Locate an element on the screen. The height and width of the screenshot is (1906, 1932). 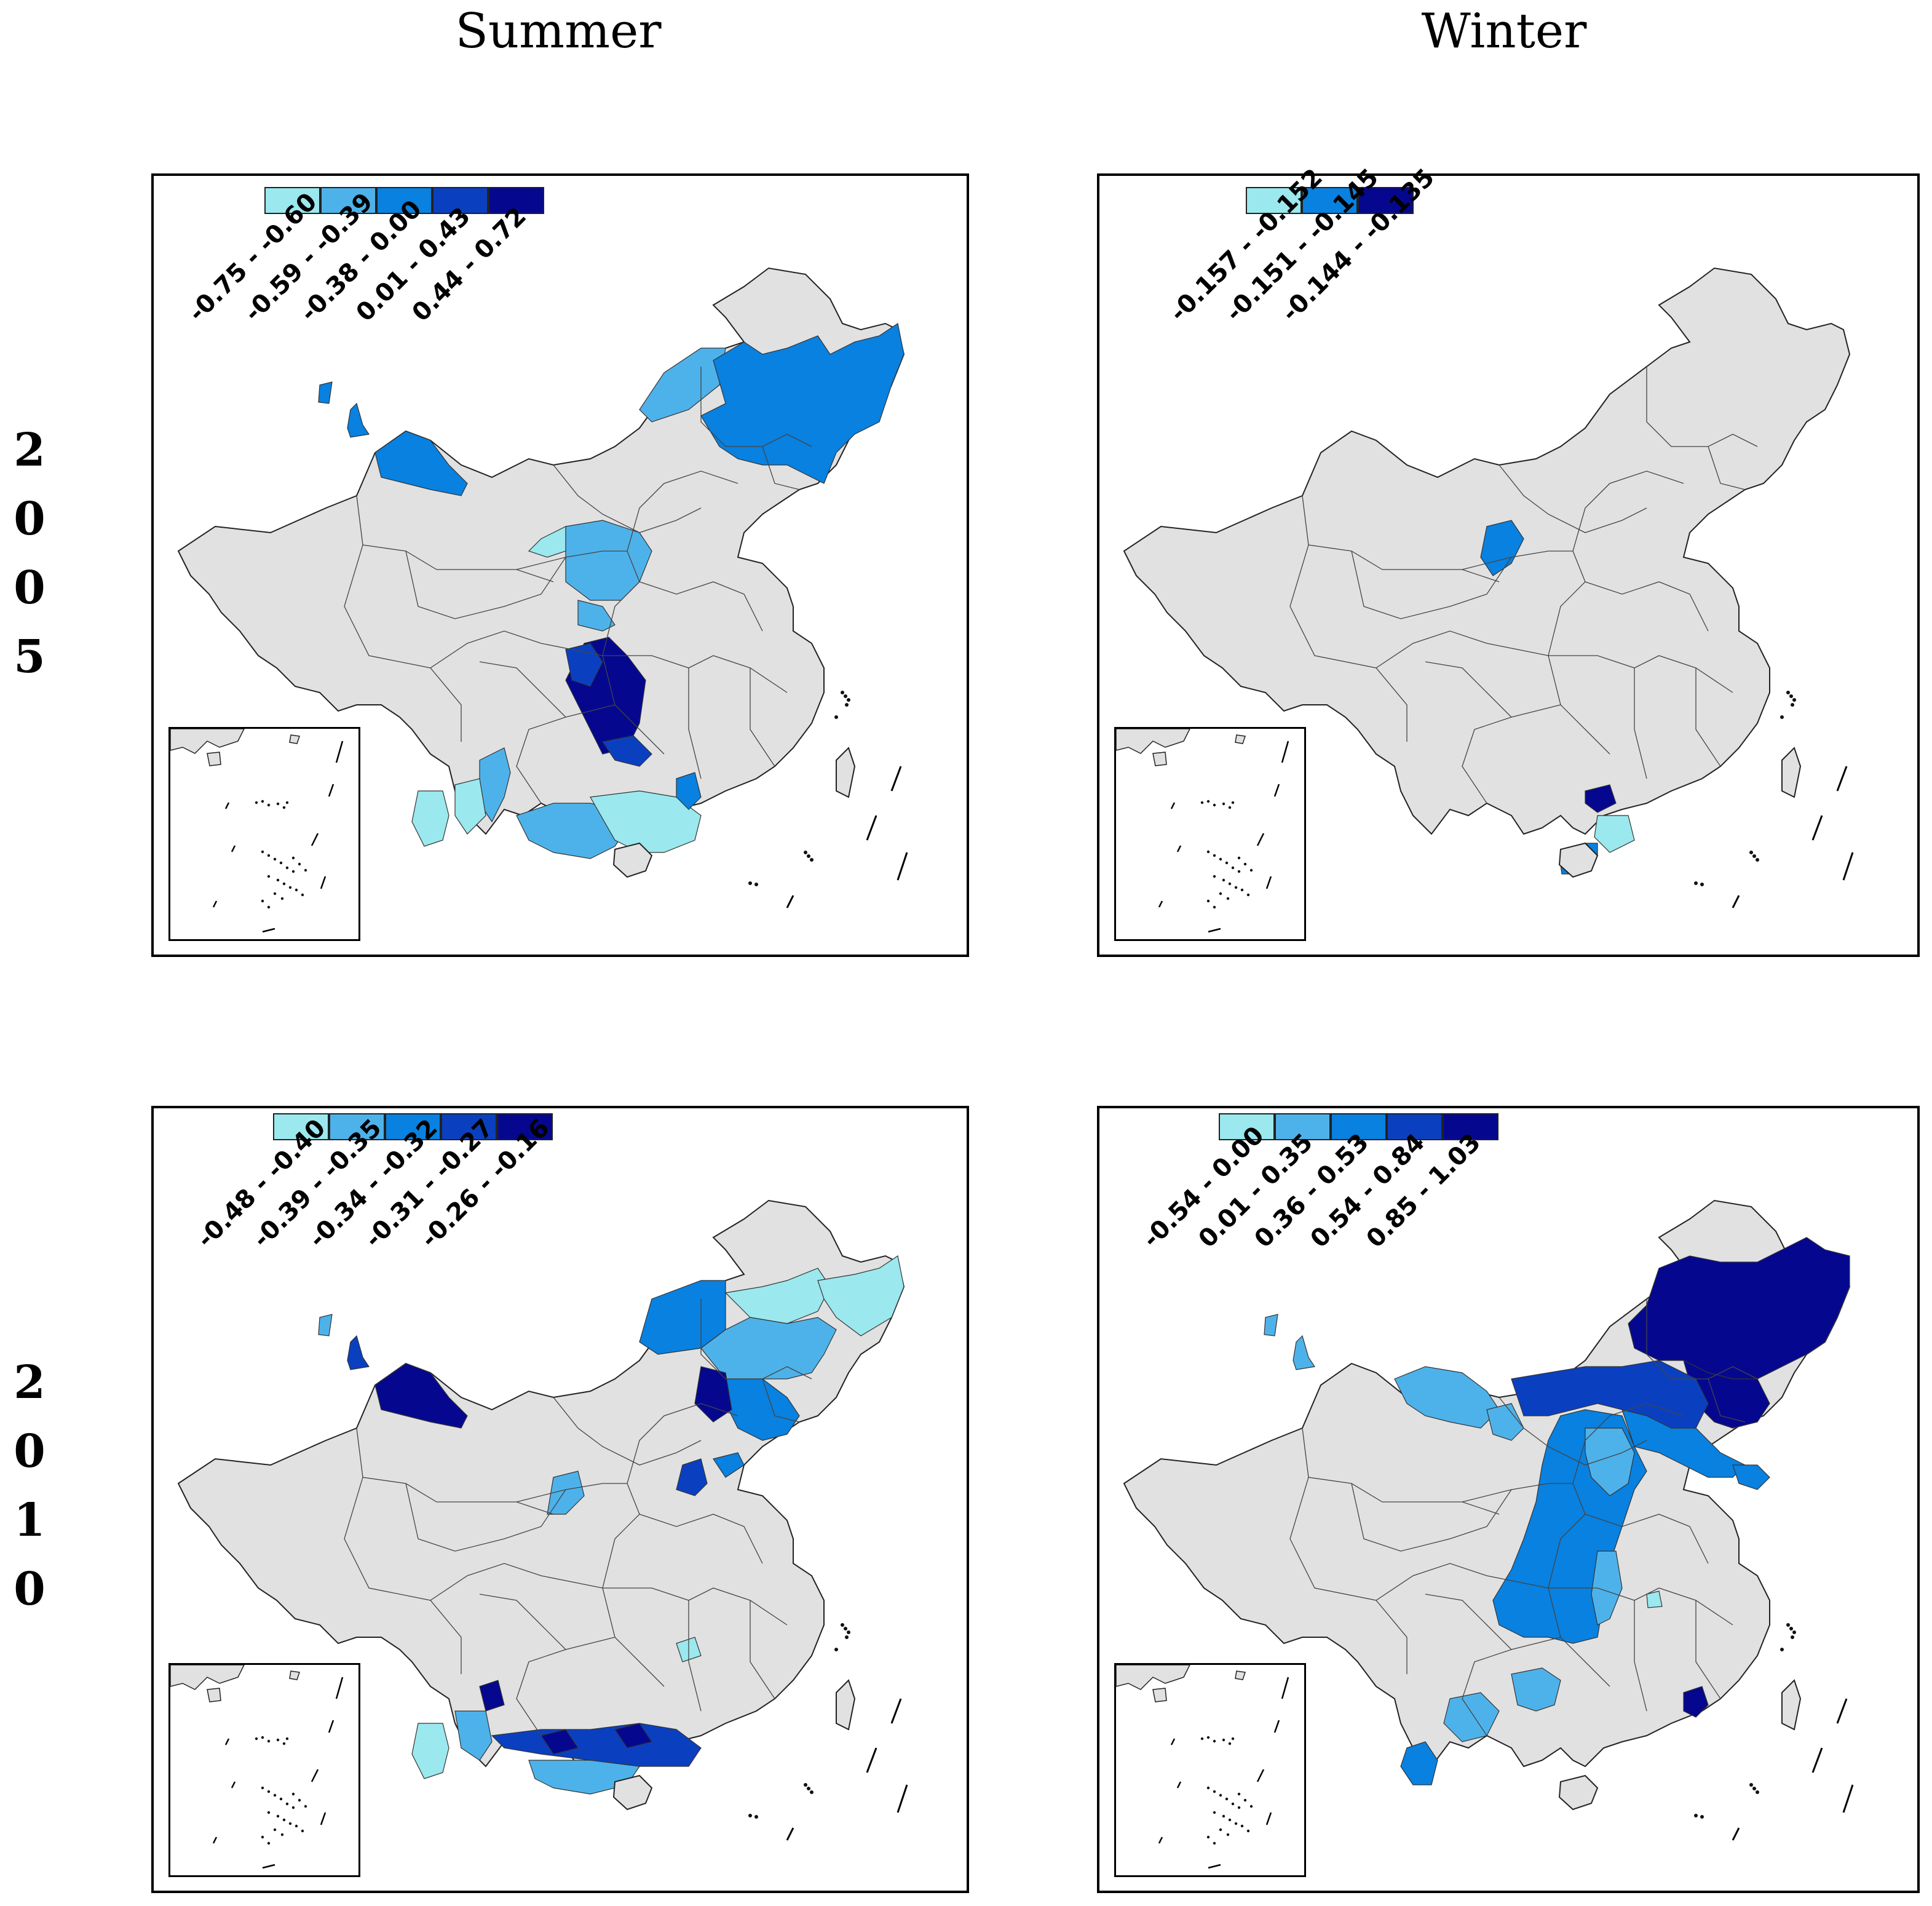
row-label-2010: 2 0 1 0 is located at coordinates (29, 1486).